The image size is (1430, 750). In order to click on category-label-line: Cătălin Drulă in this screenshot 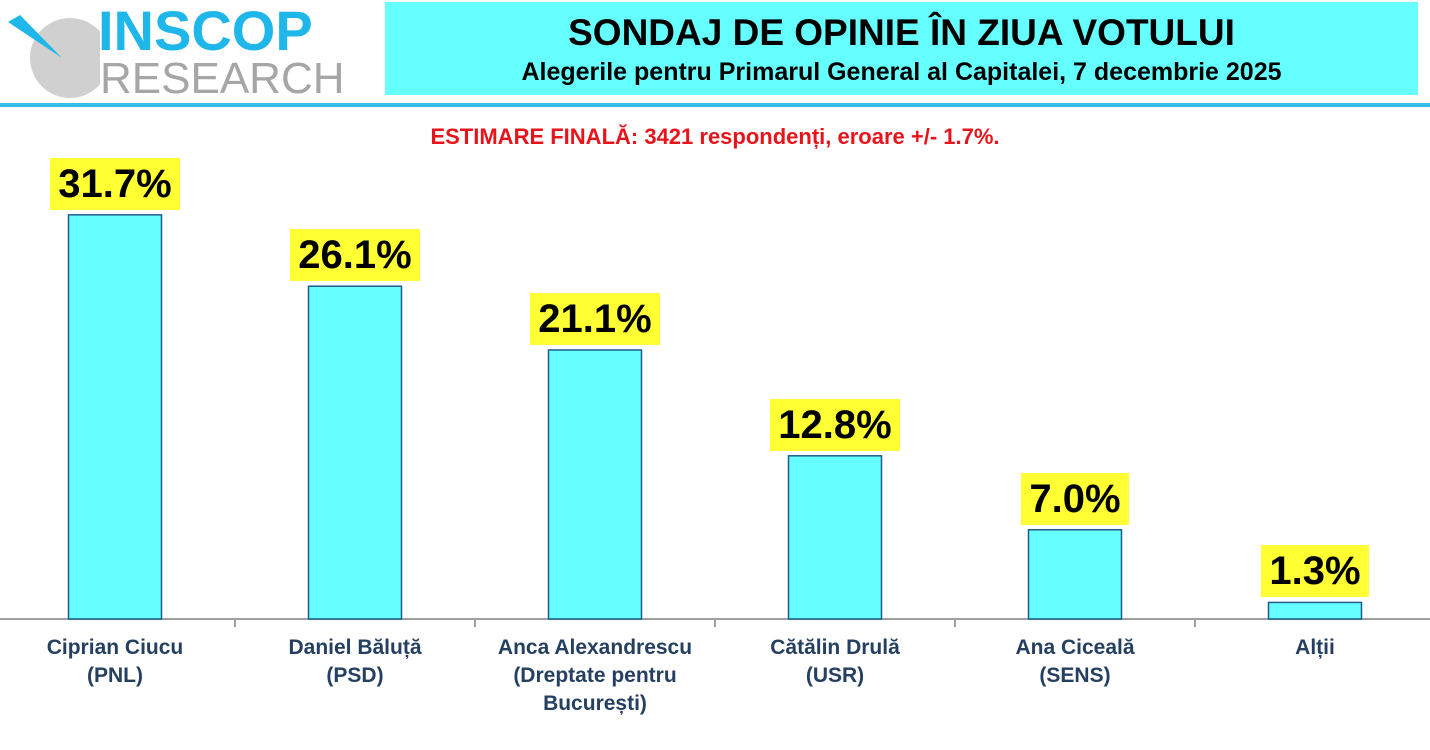, I will do `click(835, 647)`.